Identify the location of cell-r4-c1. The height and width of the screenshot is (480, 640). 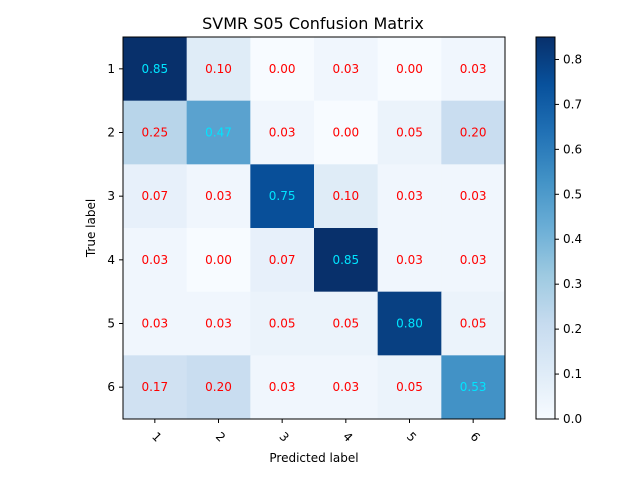
(155, 260).